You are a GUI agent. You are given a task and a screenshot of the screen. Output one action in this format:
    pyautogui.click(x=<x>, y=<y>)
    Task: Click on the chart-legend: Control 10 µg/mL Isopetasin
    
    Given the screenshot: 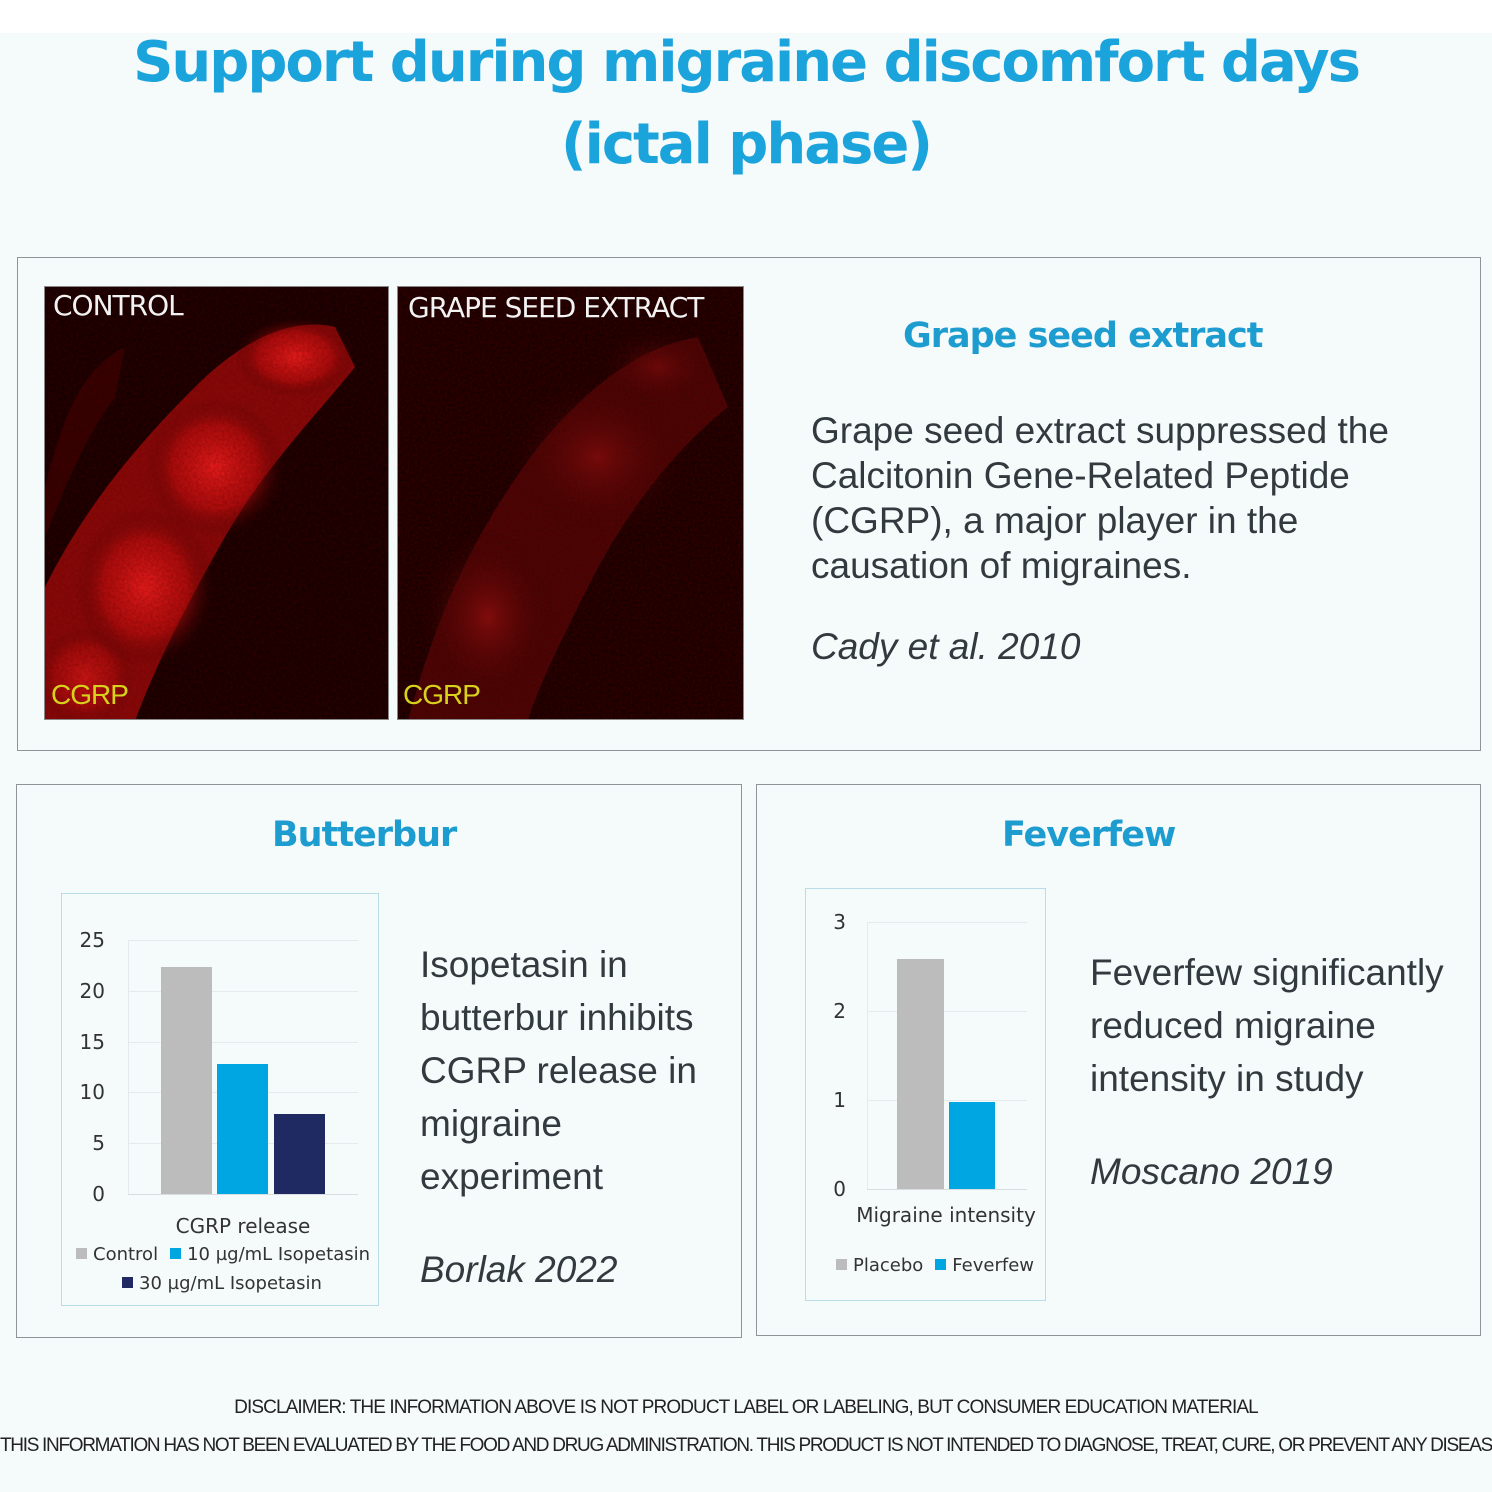 What is the action you would take?
    pyautogui.click(x=229, y=1254)
    